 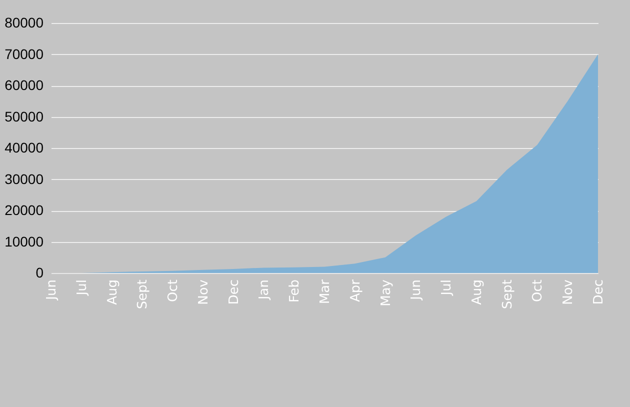 What do you see at coordinates (24, 241) in the screenshot?
I see `y-tick-label: 10000` at bounding box center [24, 241].